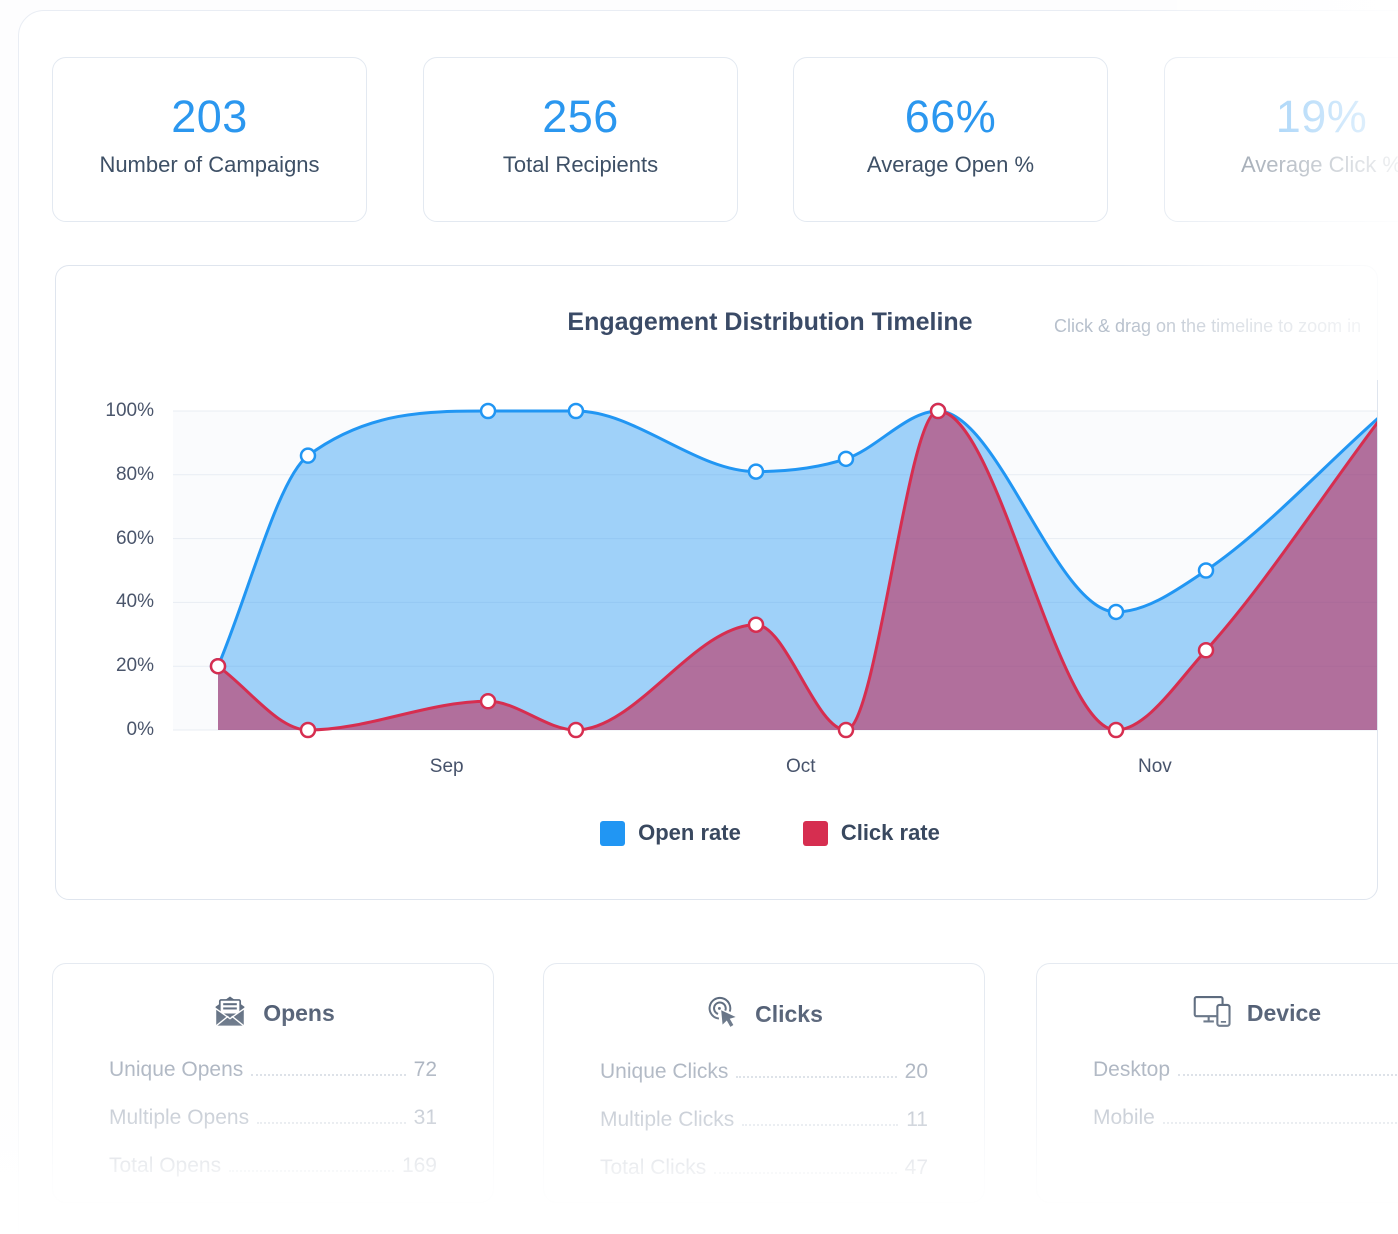  I want to click on device-panel: Device Desktop Mobile, so click(1217, 1083).